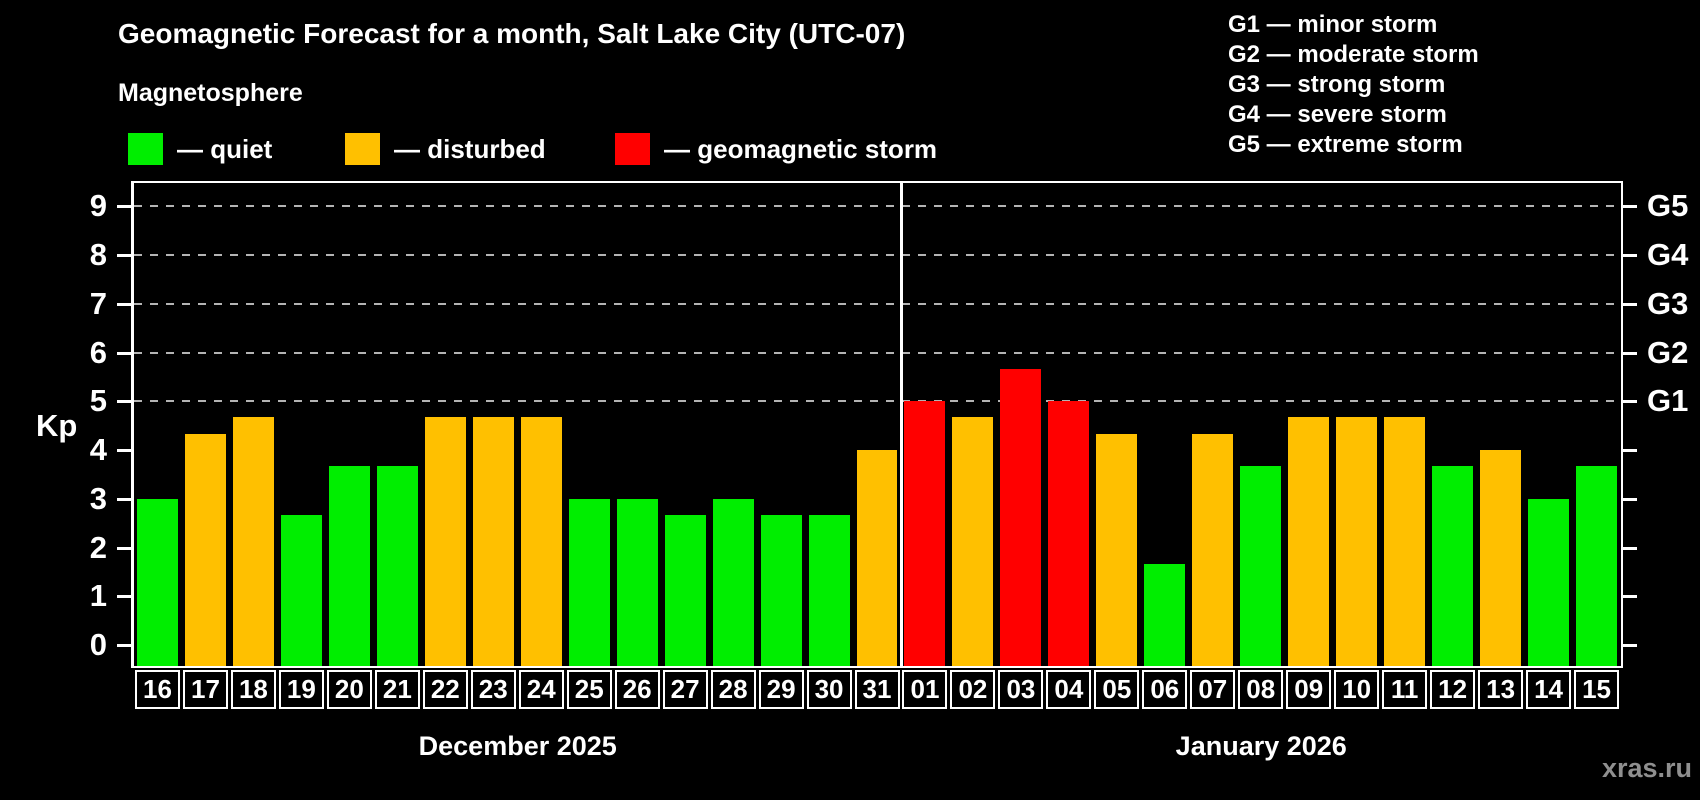 The height and width of the screenshot is (800, 1700). I want to click on g-axis-label-G1: G1, so click(1668, 401).